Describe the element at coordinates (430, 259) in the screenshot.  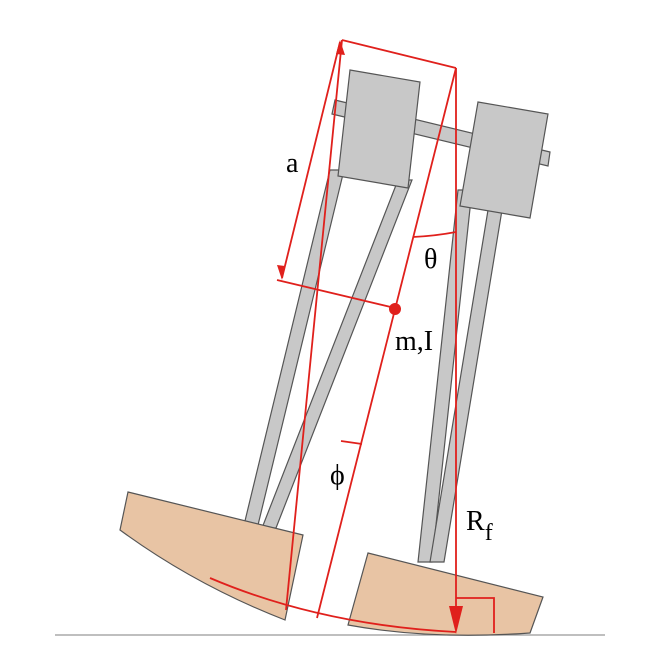
I see `label-theta: θ` at that location.